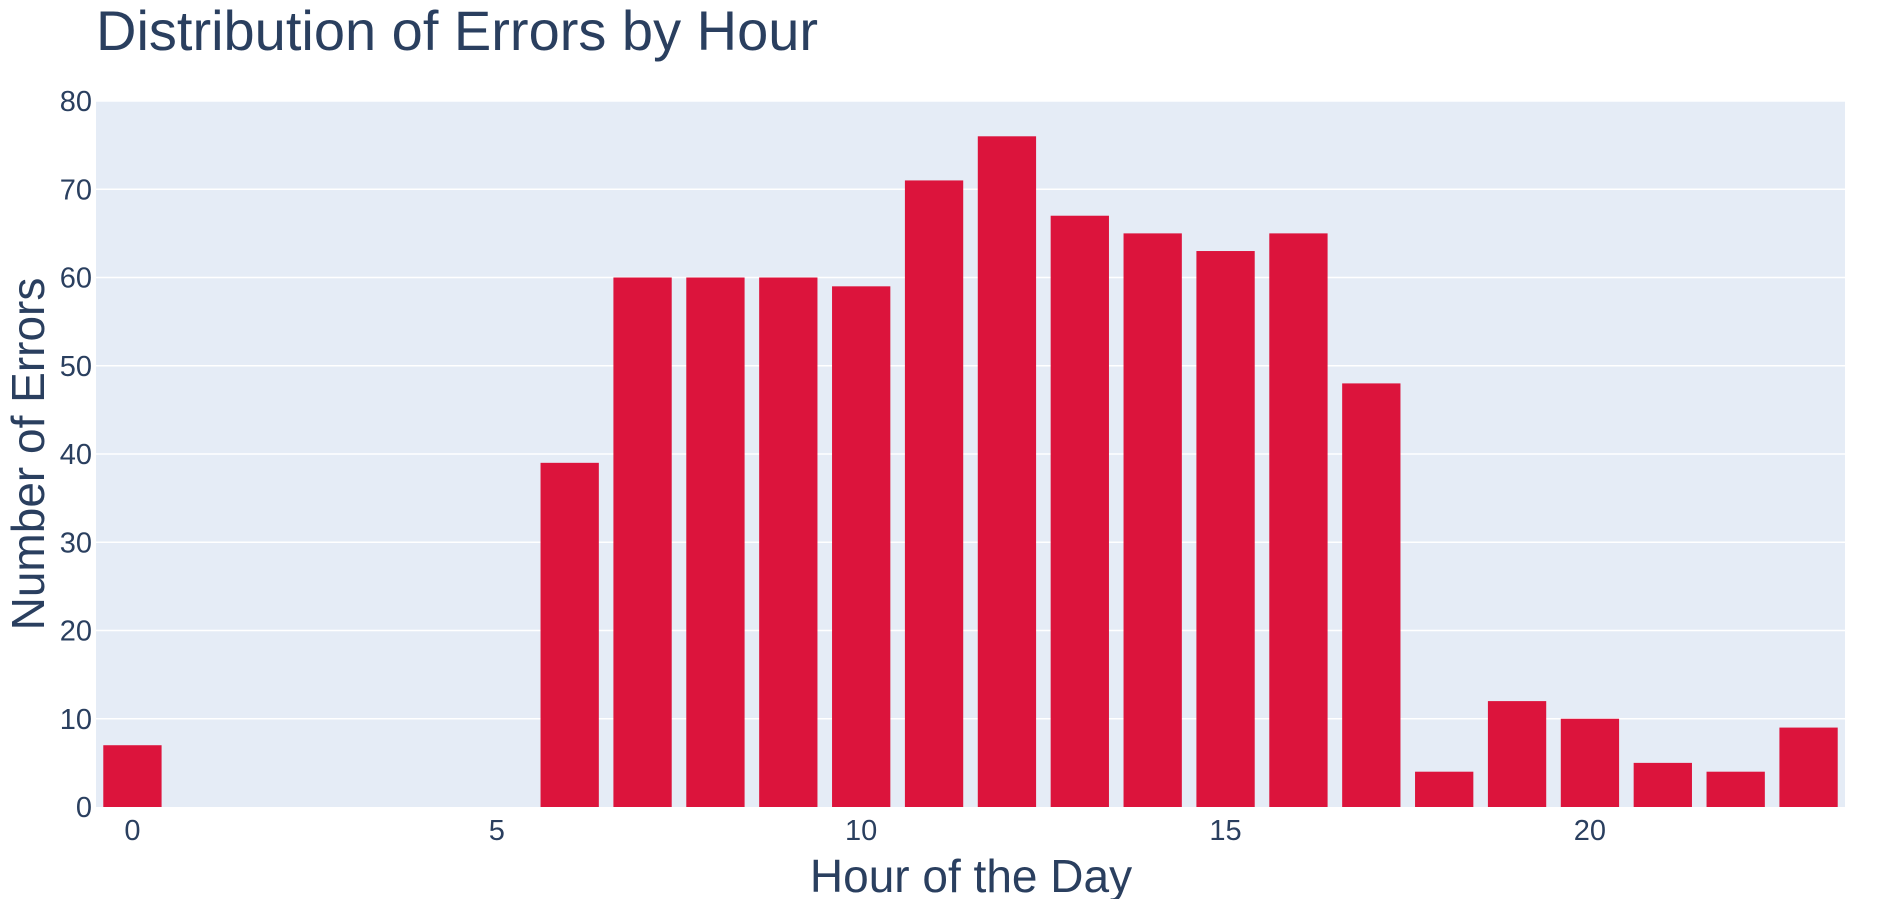  Describe the element at coordinates (971, 874) in the screenshot. I see `x-axis-title: Hour of the Day` at that location.